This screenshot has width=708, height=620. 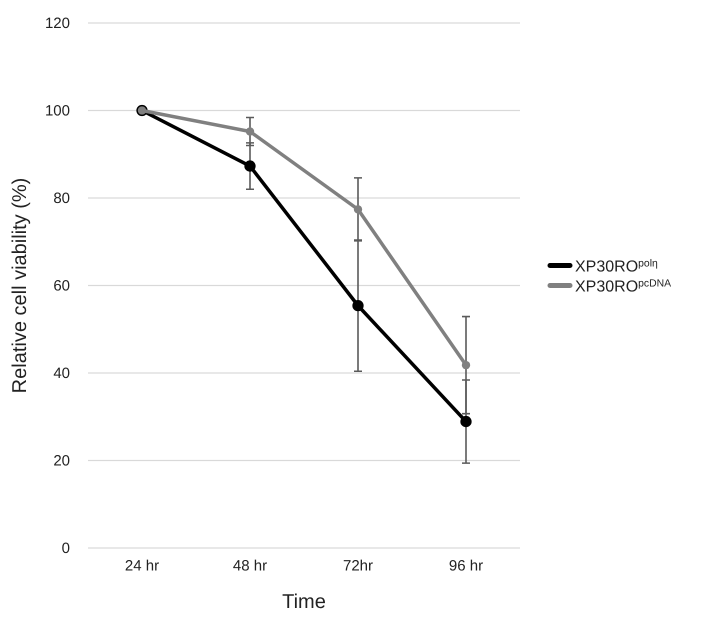 What do you see at coordinates (61, 285) in the screenshot?
I see `y-tick-label: 60` at bounding box center [61, 285].